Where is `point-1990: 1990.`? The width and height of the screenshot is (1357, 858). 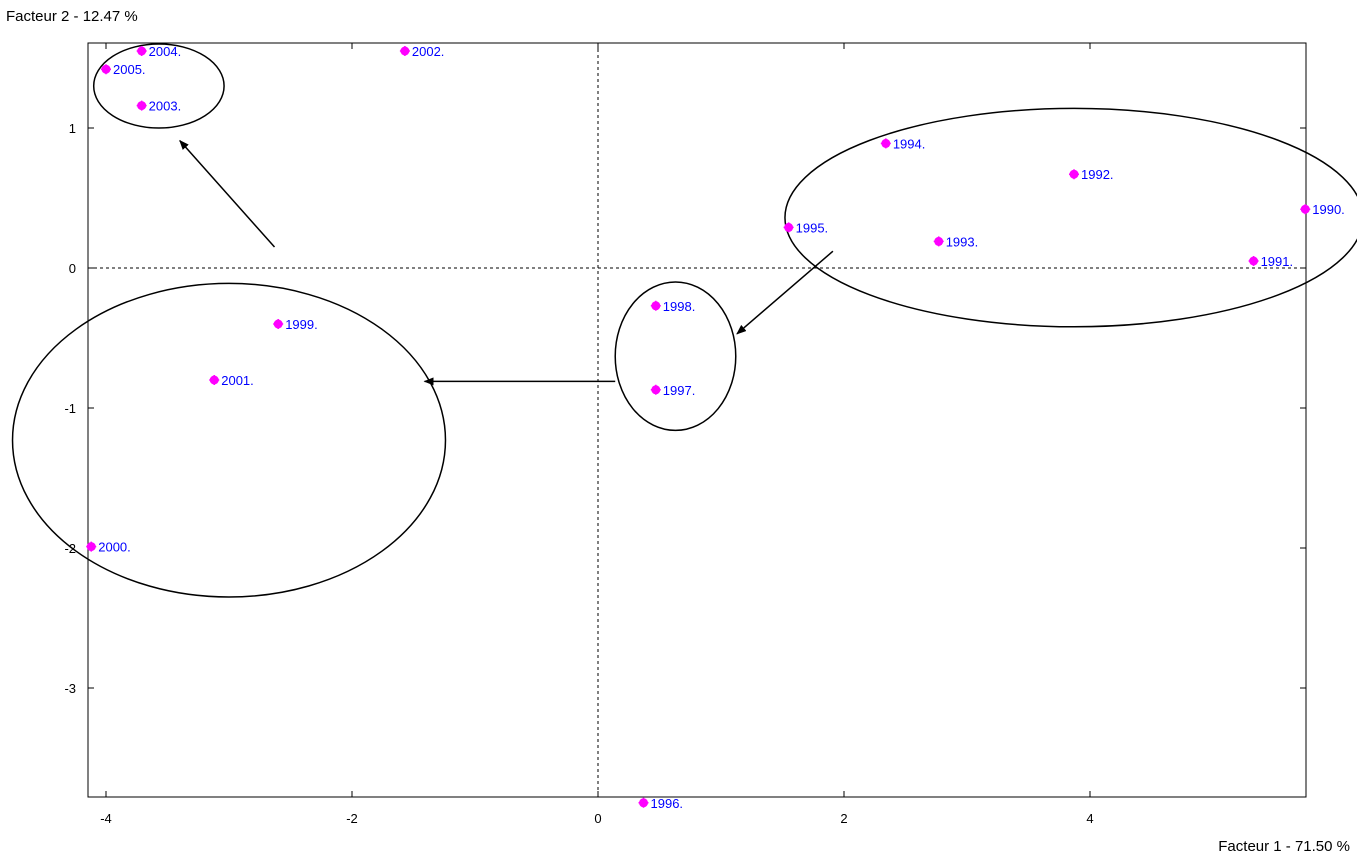
point-1990: 1990. is located at coordinates (1322, 209).